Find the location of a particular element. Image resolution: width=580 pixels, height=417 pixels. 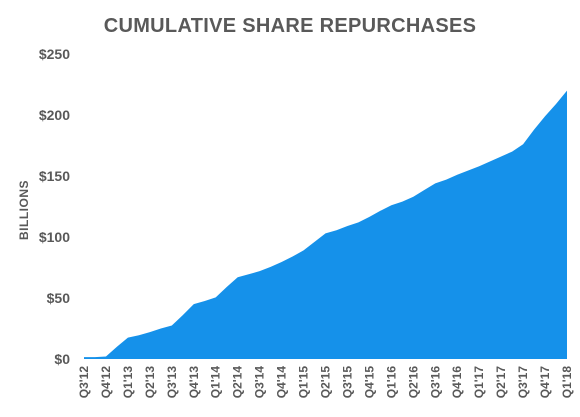

chart-title: CUMULATIVE SHARE REPURCHASES is located at coordinates (290, 26).